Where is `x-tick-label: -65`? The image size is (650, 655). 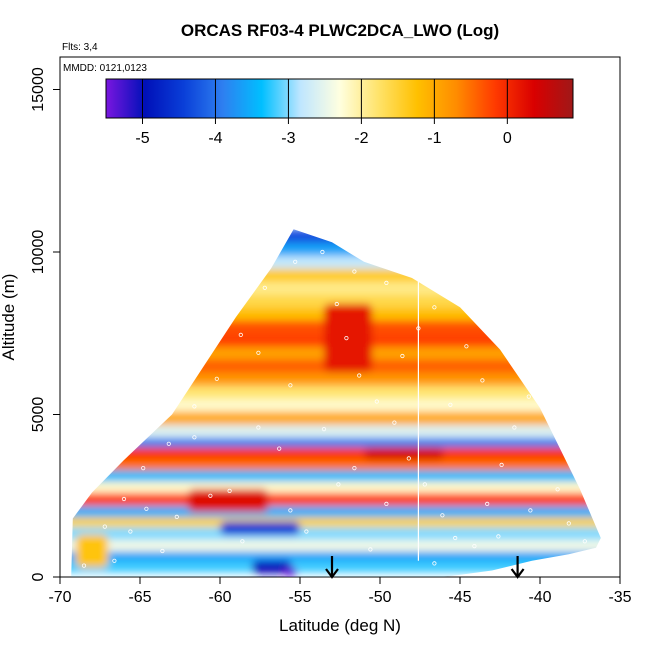 x-tick-label: -65 is located at coordinates (139, 597).